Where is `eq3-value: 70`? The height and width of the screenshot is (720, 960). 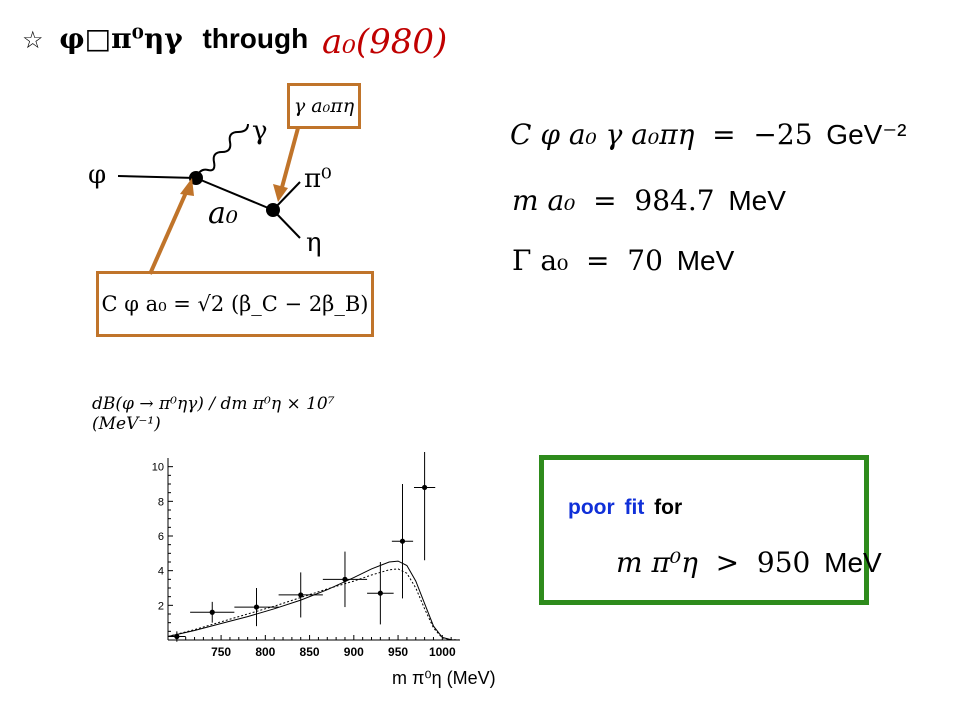 eq3-value: 70 is located at coordinates (645, 260).